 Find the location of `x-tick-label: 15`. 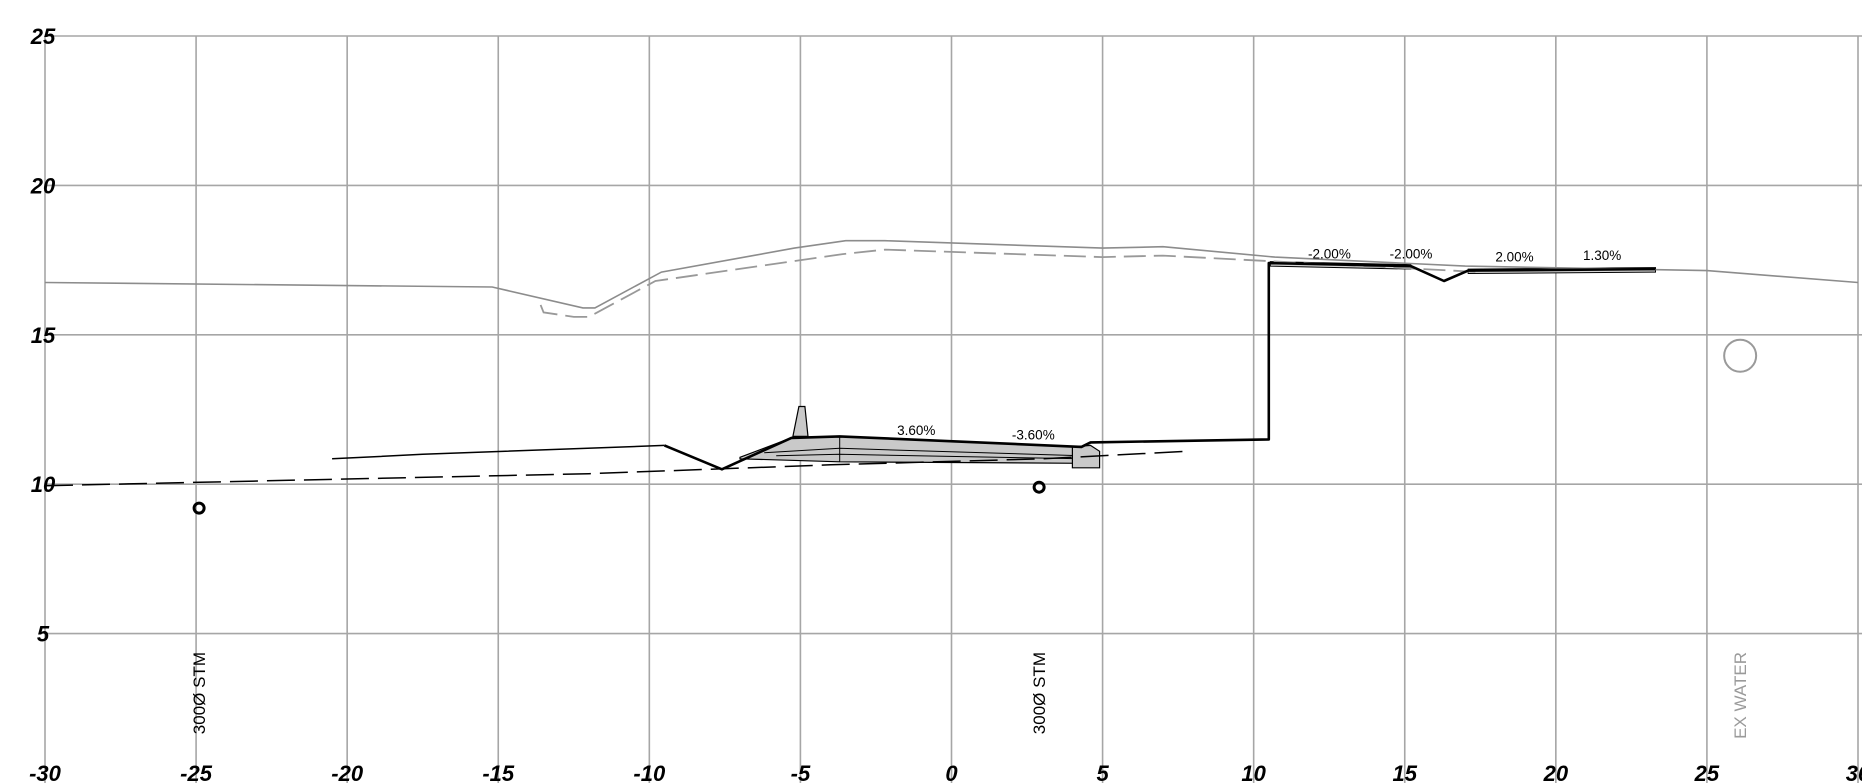

x-tick-label: 15 is located at coordinates (1405, 772).